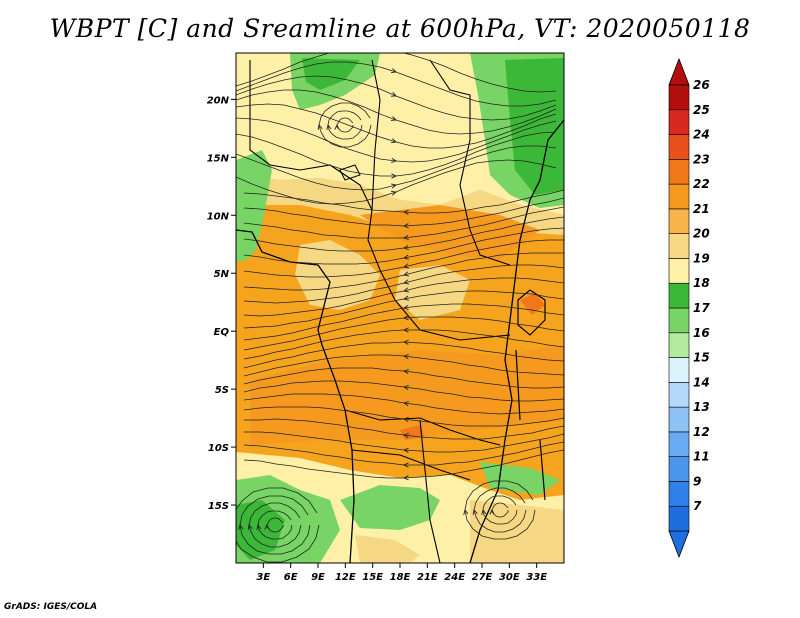  Describe the element at coordinates (542, 470) in the screenshot. I see `lake-malawi` at that location.